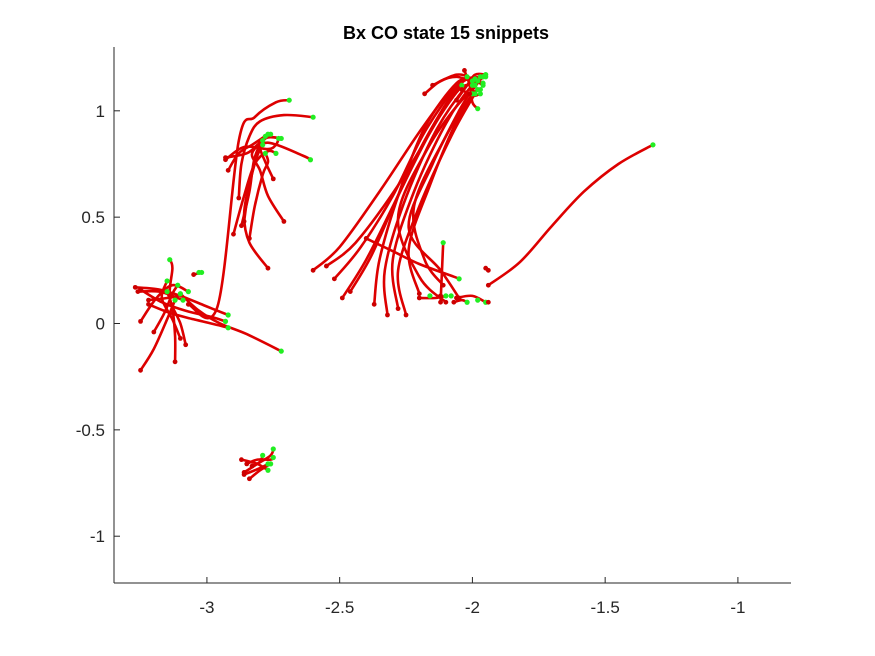 Image resolution: width=875 pixels, height=656 pixels. I want to click on y-tick-label: 0.5, so click(93, 217).